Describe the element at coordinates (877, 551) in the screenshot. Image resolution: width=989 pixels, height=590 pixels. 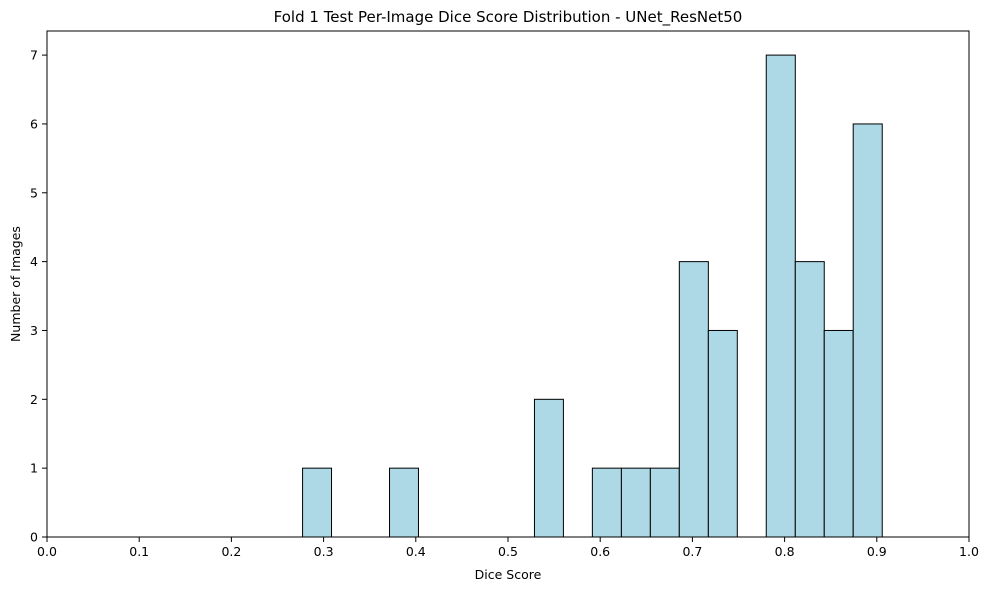
I see `x-tick-label-9: 0.9` at that location.